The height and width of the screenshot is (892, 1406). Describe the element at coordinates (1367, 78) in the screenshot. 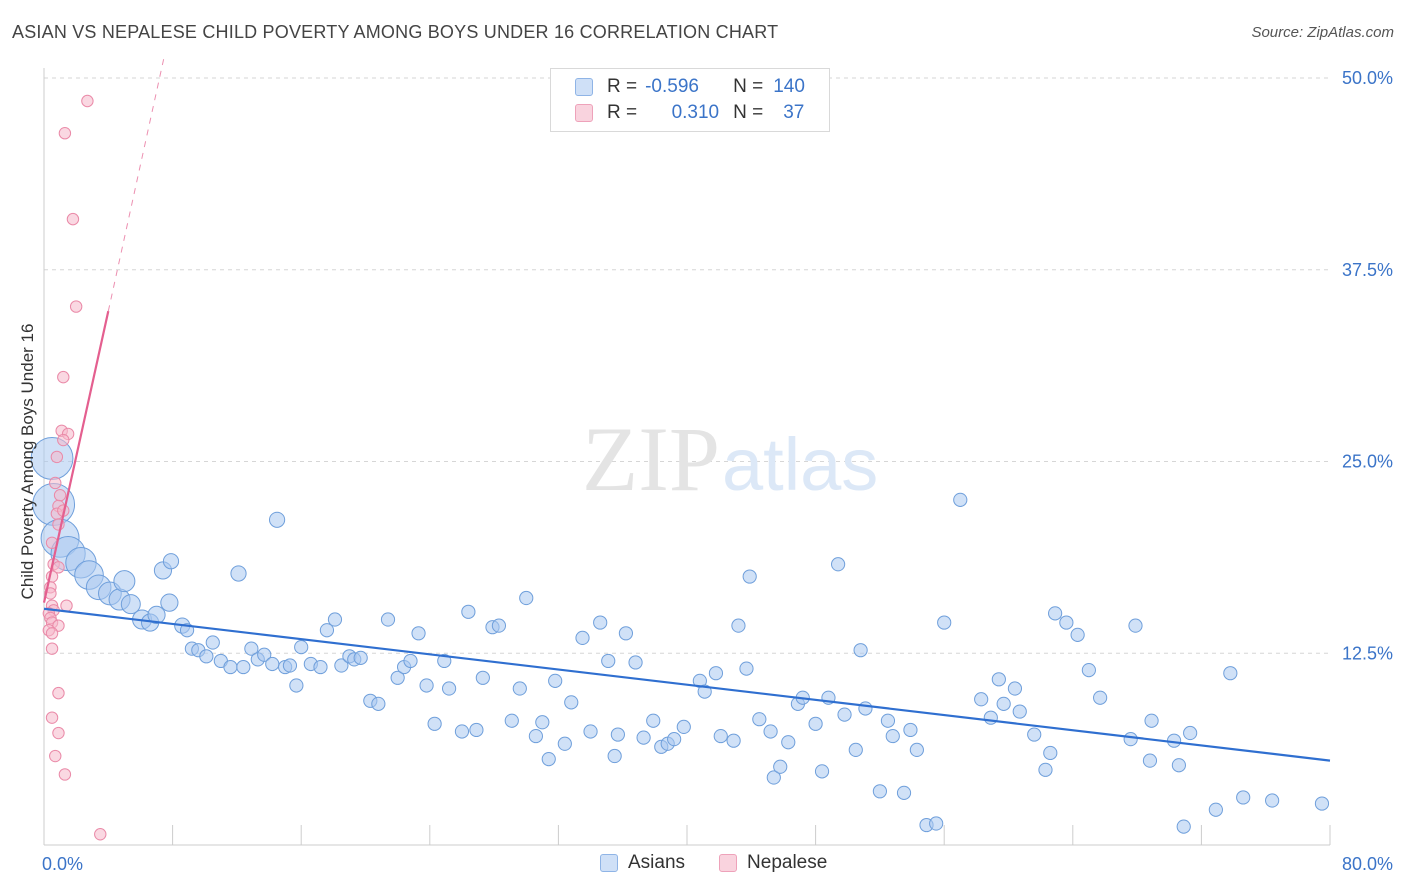

I see `y-tick-label-3: 50.0%` at that location.